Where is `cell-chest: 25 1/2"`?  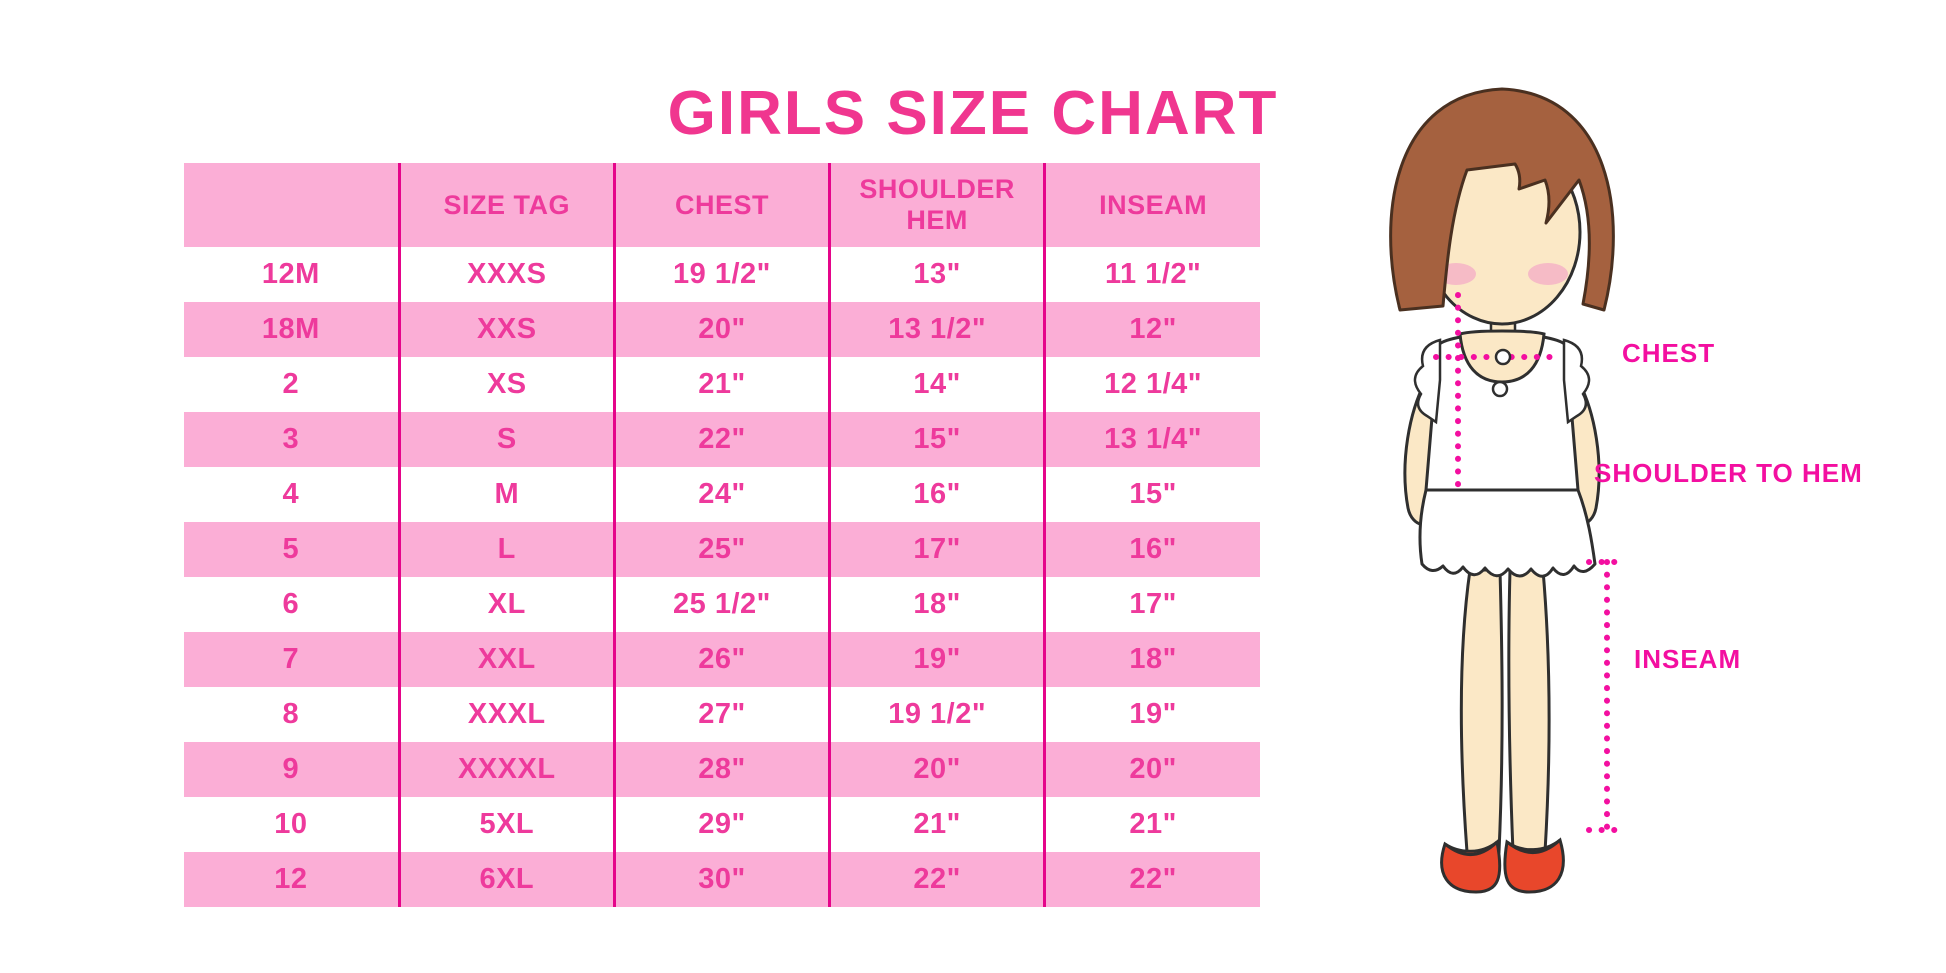
cell-chest: 25 1/2" is located at coordinates (723, 604).